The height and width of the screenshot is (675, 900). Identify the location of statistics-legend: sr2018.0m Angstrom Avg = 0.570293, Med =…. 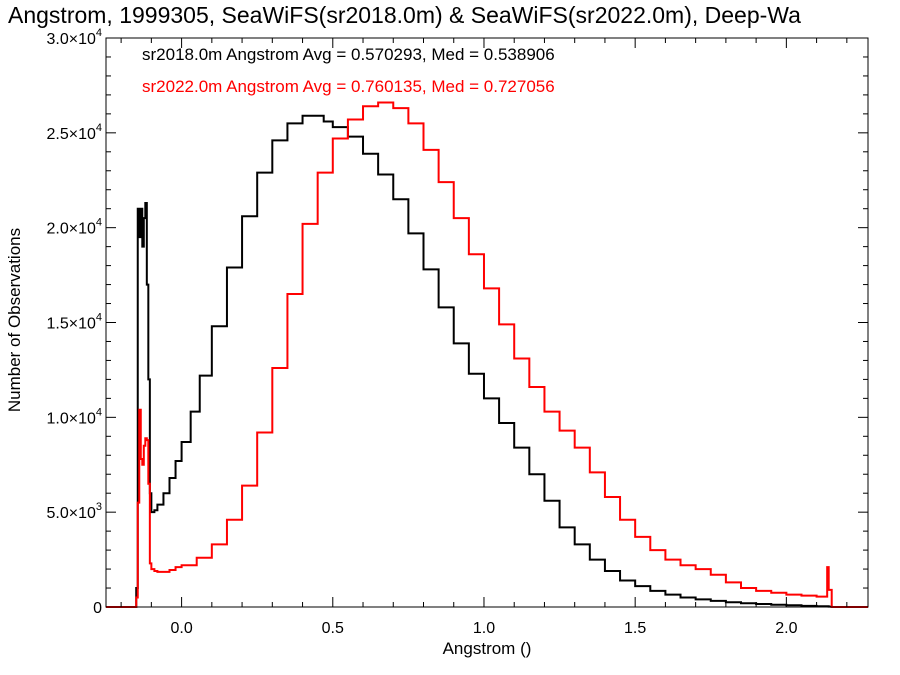
(348, 70).